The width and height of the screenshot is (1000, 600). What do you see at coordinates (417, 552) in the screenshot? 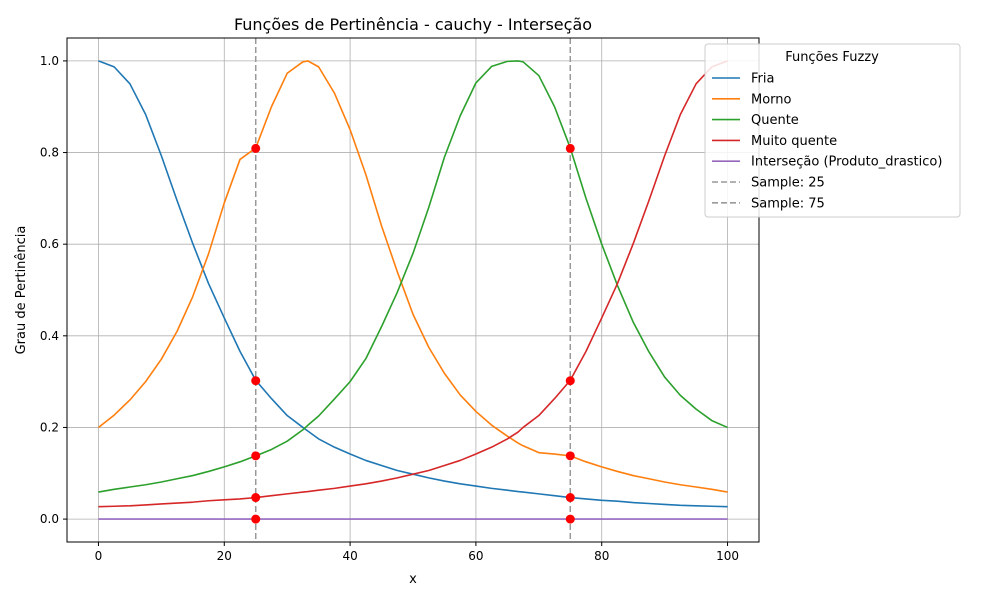
I see `x-axis-ticks: 0 20 40 60 80 100` at bounding box center [417, 552].